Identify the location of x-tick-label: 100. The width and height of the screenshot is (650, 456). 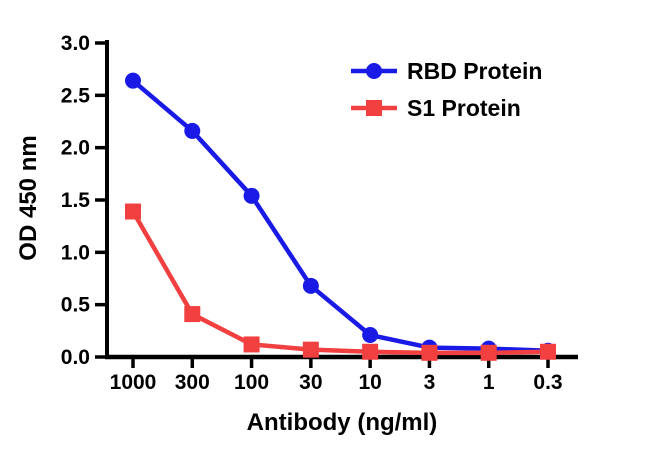
(251, 382).